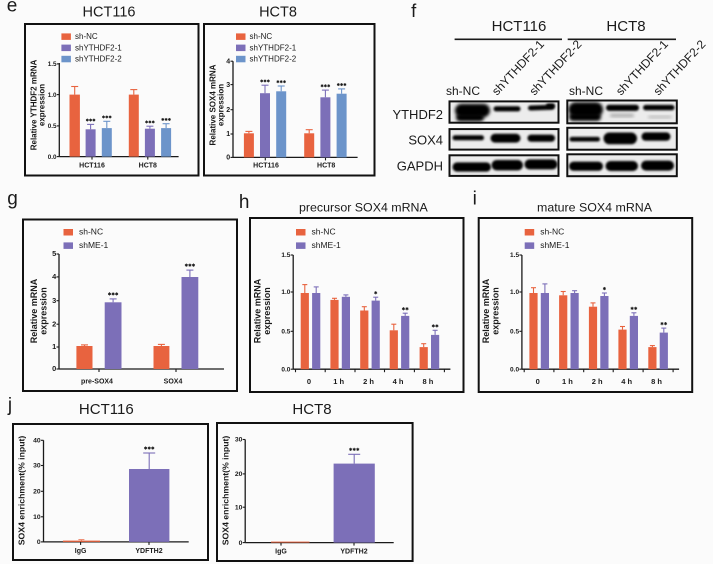 The image size is (713, 564). Describe the element at coordinates (212, 104) in the screenshot. I see `svg-text: Relative SOX4 mRNA` at that location.